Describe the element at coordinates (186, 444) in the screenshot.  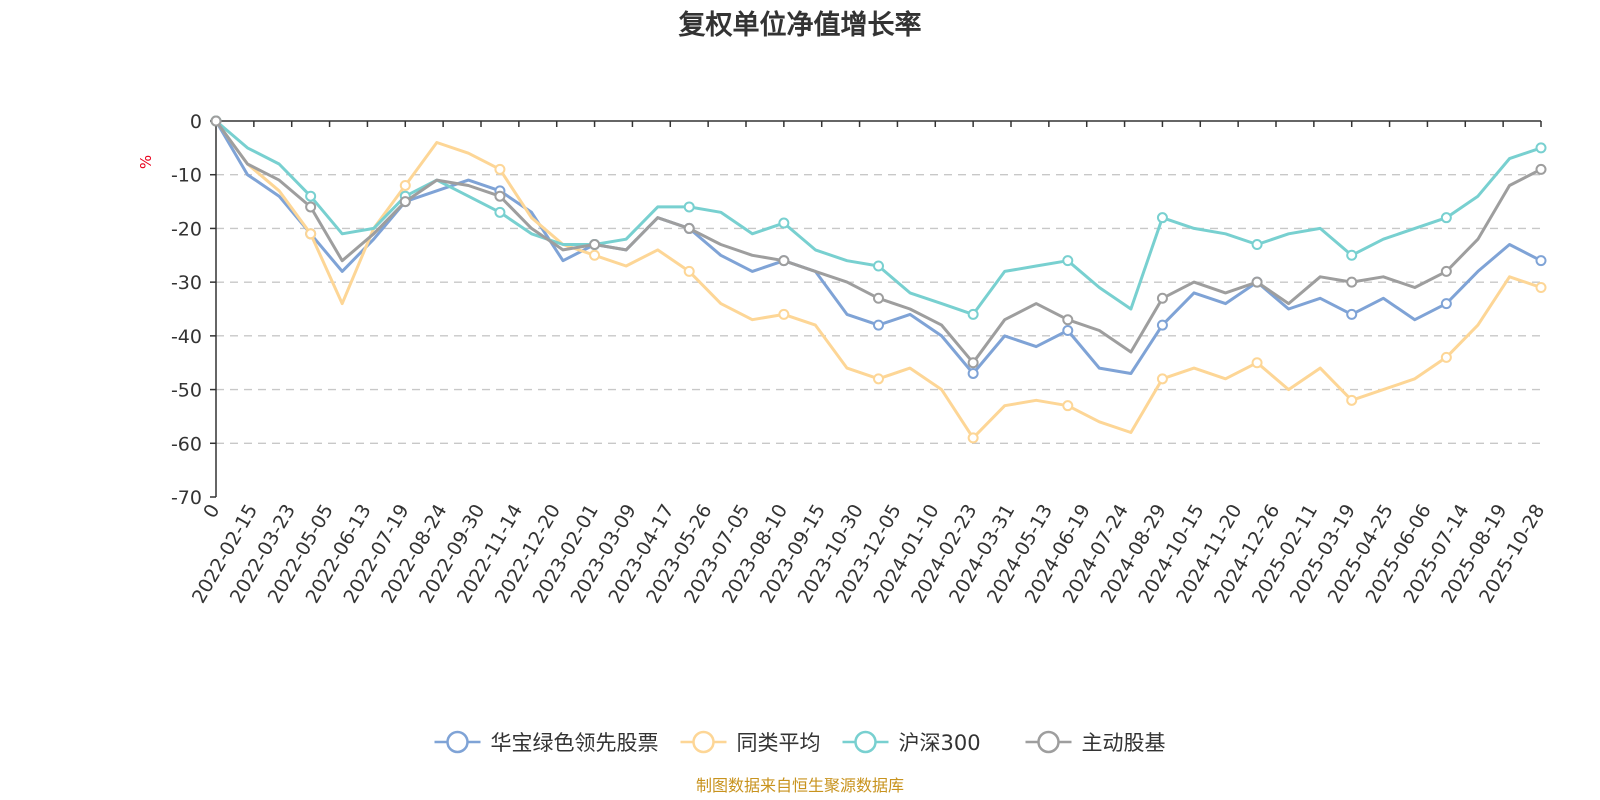
I see `y-tick-label: -60` at that location.